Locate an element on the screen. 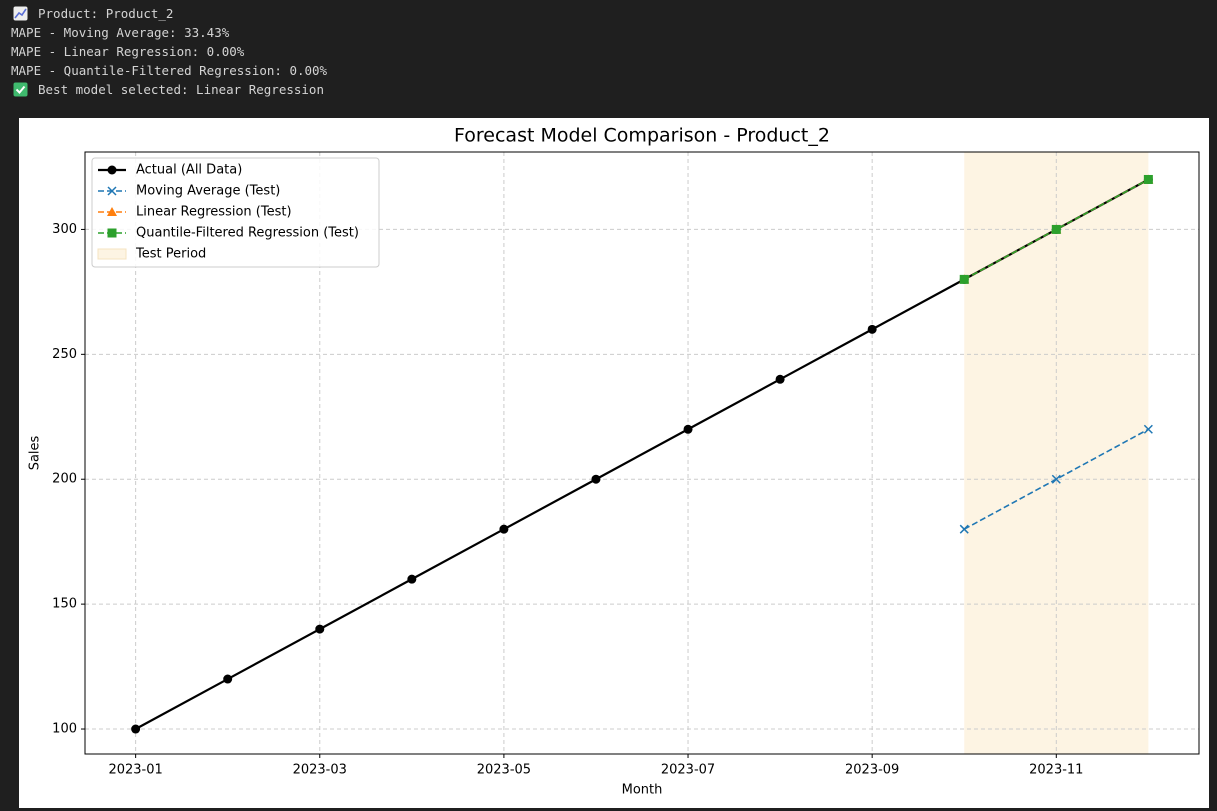  x-tick-label: 2023-03 is located at coordinates (320, 770).